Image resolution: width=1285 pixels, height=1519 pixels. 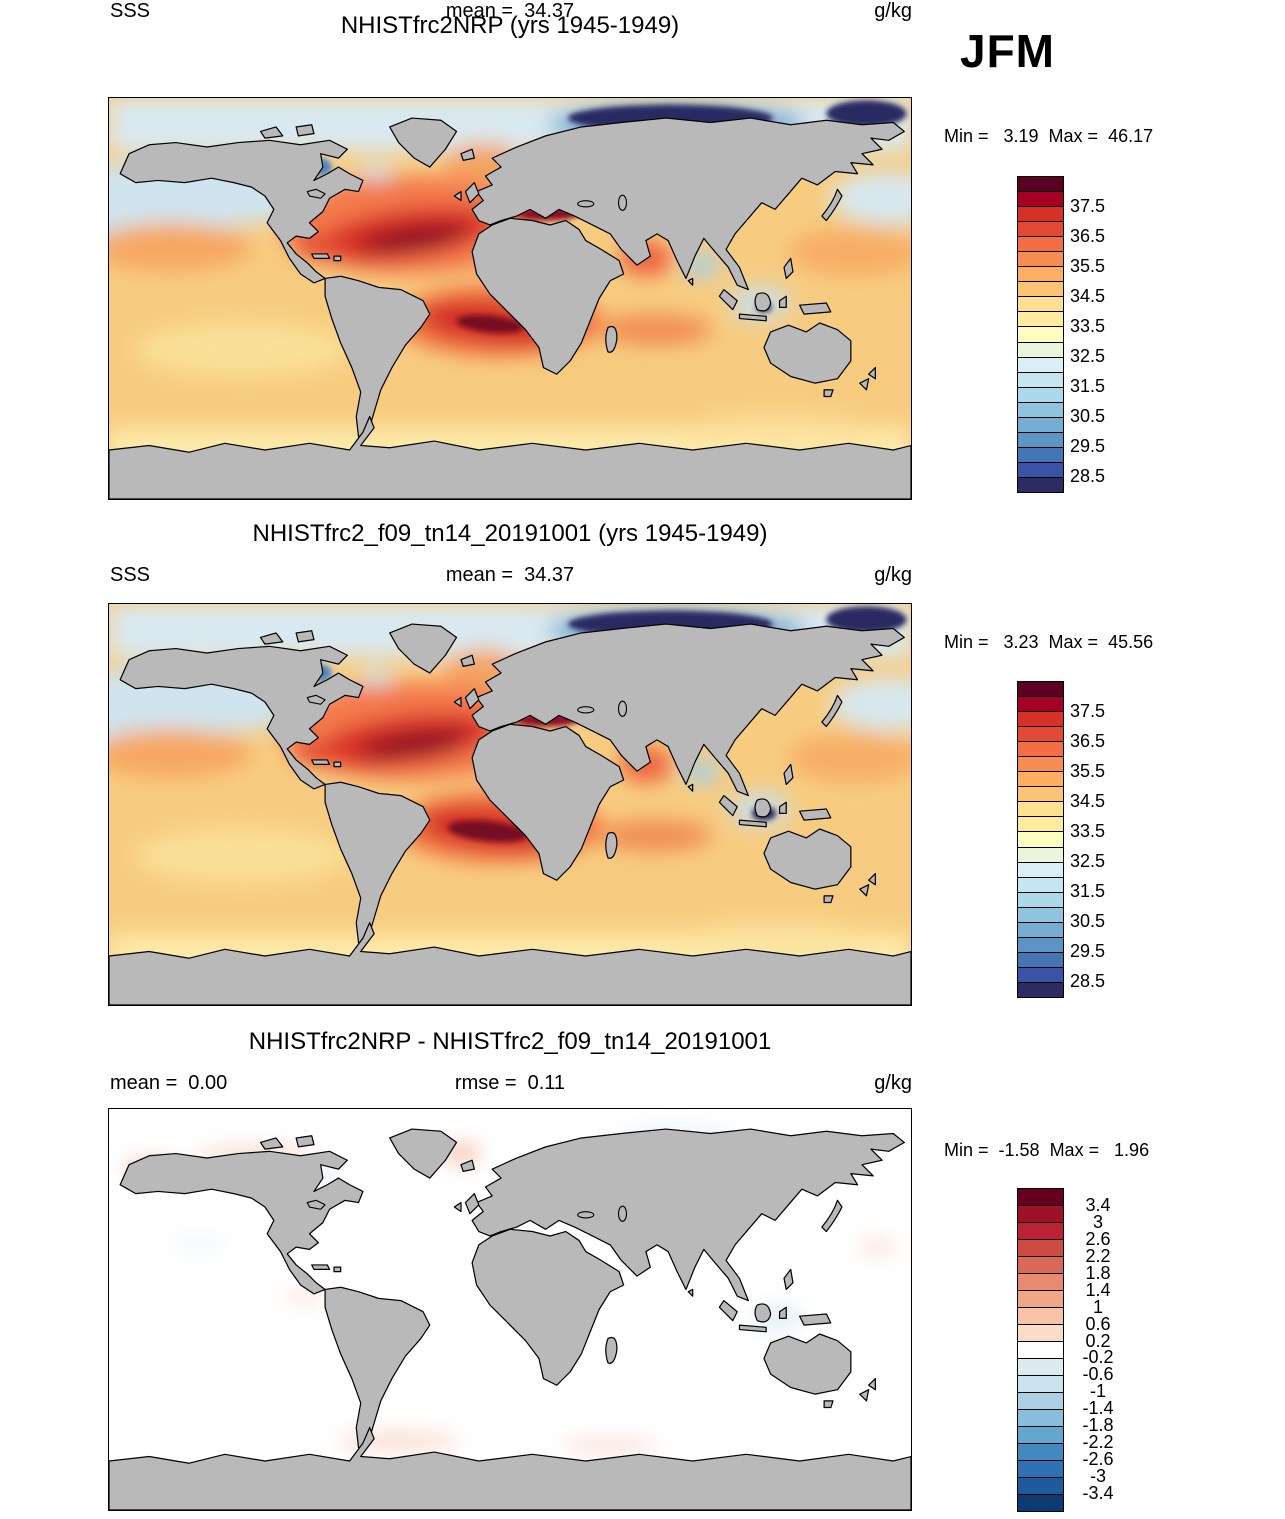 I want to click on panel2-minmax: Min = 3.23 Max = 45.56, so click(x=1049, y=642).